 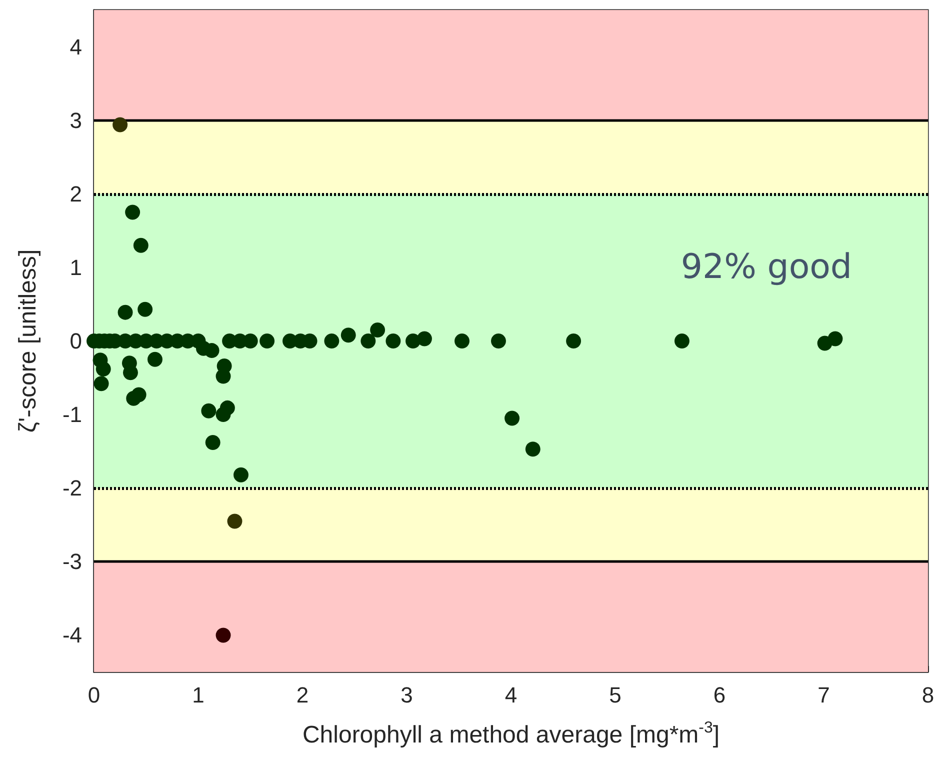 I want to click on y-tick-label: -2, so click(x=72, y=488).